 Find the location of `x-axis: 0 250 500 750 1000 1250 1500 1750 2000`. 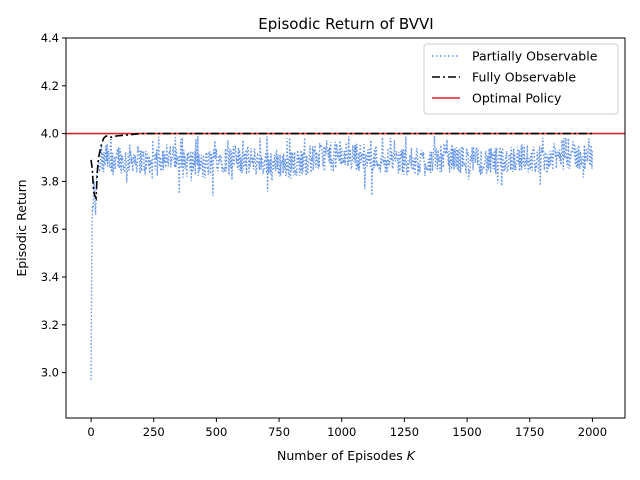

x-axis: 0 250 500 750 1000 1250 1500 1750 2000 is located at coordinates (347, 428).